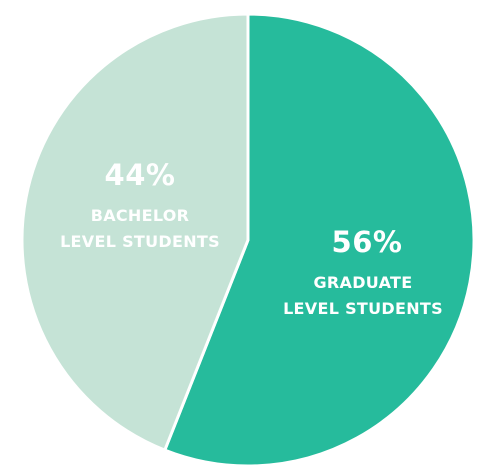 The image size is (480, 473). Describe the element at coordinates (363, 308) in the screenshot. I see `graduate-label-line2: LEVEL STUDENTS` at that location.